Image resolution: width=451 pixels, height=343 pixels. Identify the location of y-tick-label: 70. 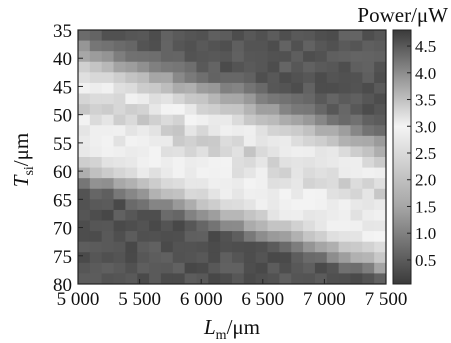
(62, 229).